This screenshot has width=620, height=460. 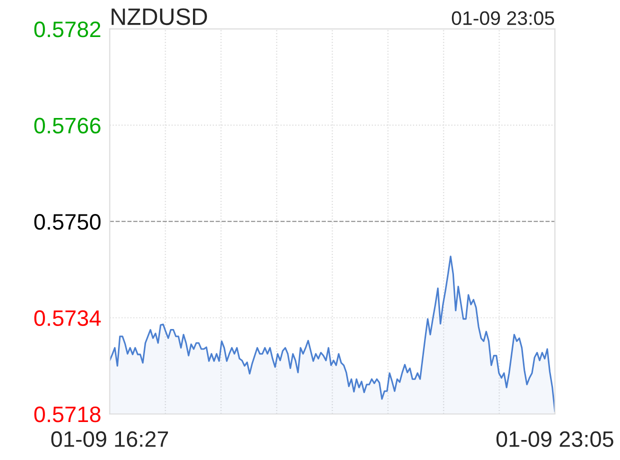 What do you see at coordinates (67, 30) in the screenshot?
I see `y-tick-label: 0.5782` at bounding box center [67, 30].